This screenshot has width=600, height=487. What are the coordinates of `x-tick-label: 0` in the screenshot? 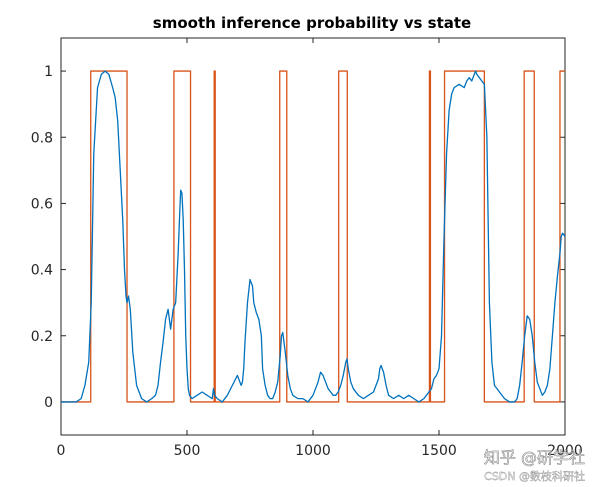 It's located at (61, 451).